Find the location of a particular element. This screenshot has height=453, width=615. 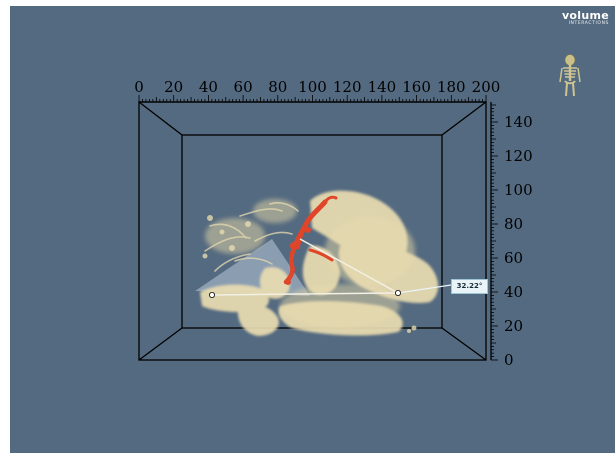

y-tick-label: 80 is located at coordinates (513, 224).